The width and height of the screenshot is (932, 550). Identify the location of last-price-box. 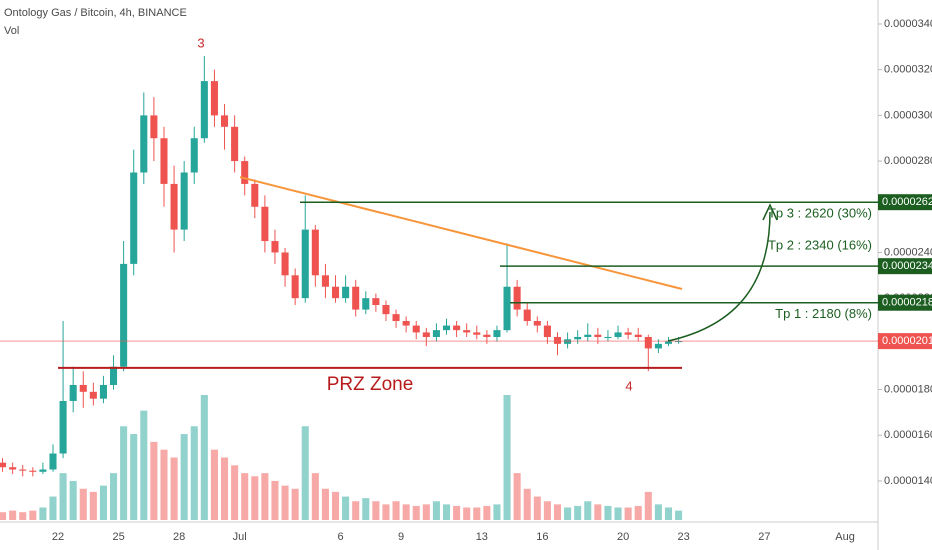
(905, 341).